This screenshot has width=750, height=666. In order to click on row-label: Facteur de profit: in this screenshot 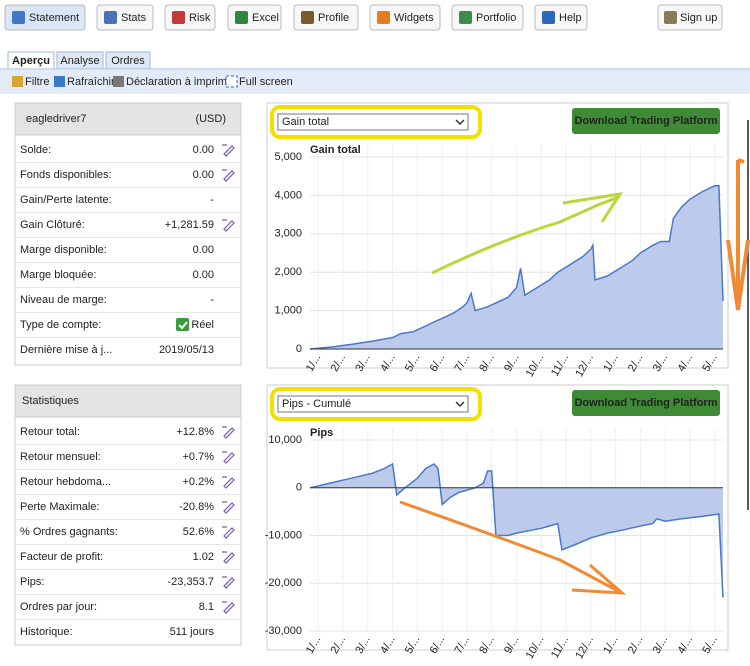, I will do `click(61, 557)`.